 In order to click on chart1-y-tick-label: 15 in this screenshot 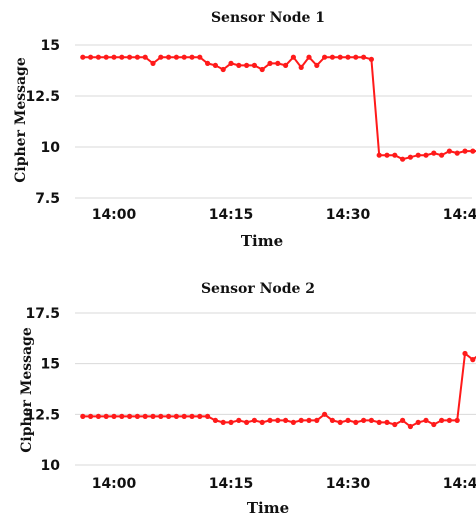, I will do `click(50, 46)`.